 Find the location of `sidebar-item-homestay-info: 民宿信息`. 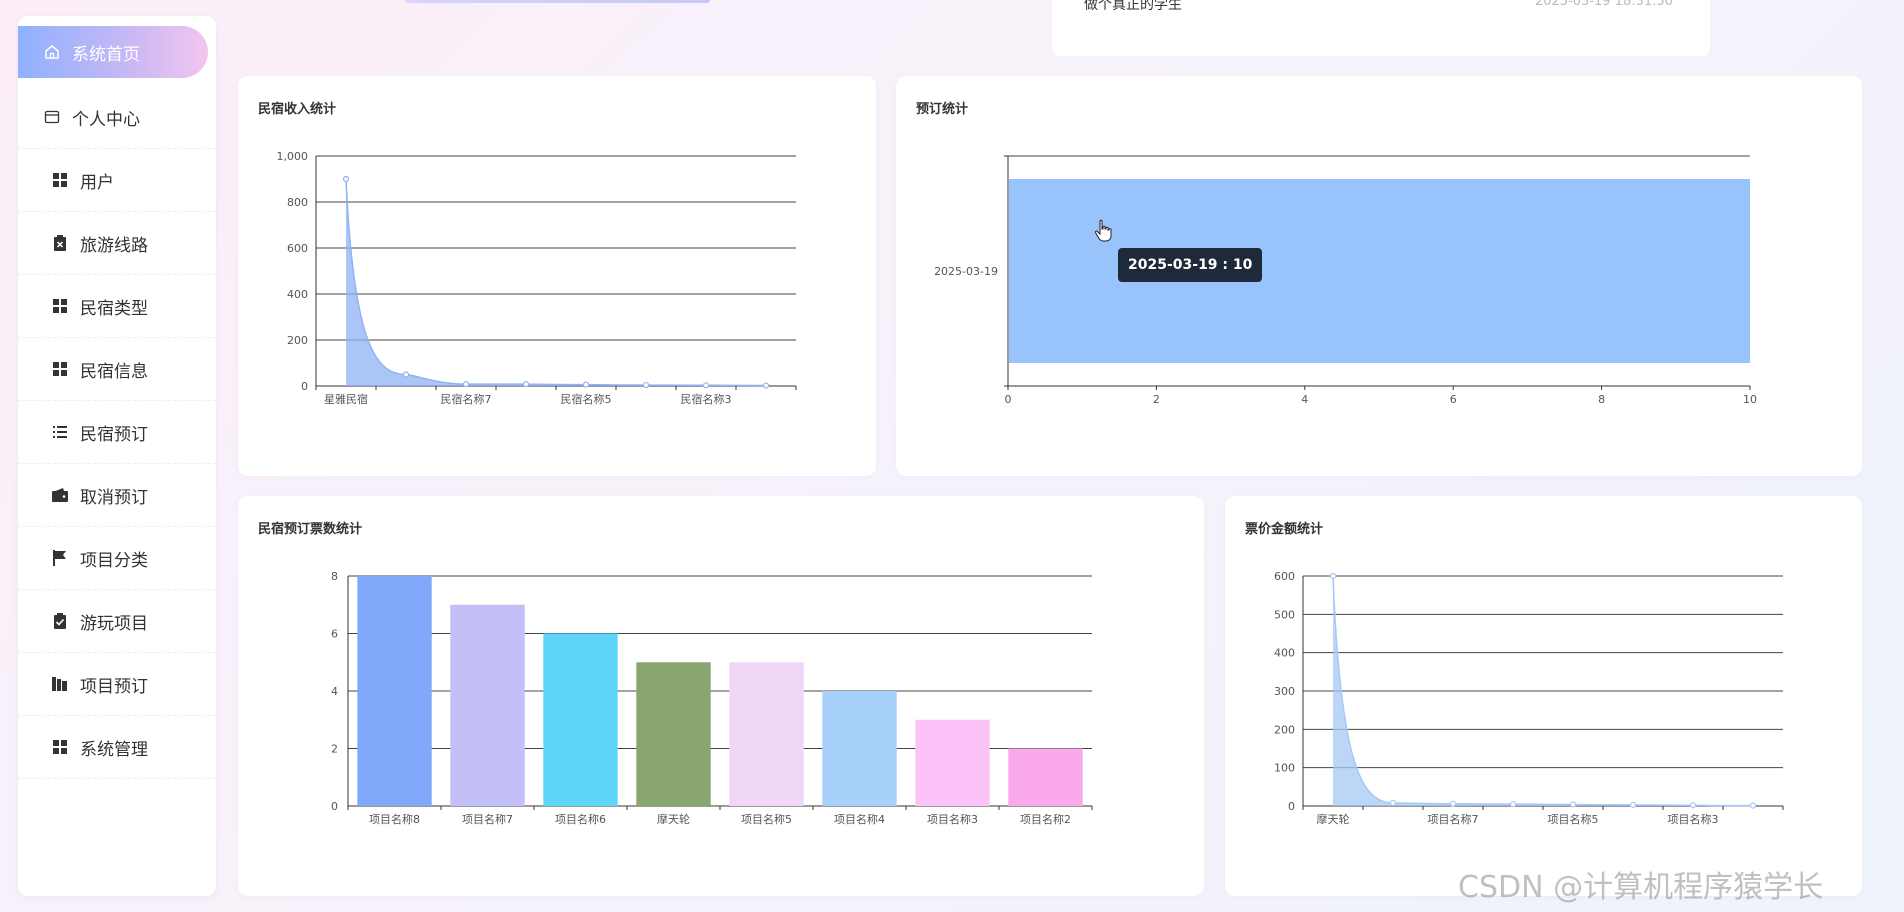

sidebar-item-homestay-info: 民宿信息 is located at coordinates (117, 369).